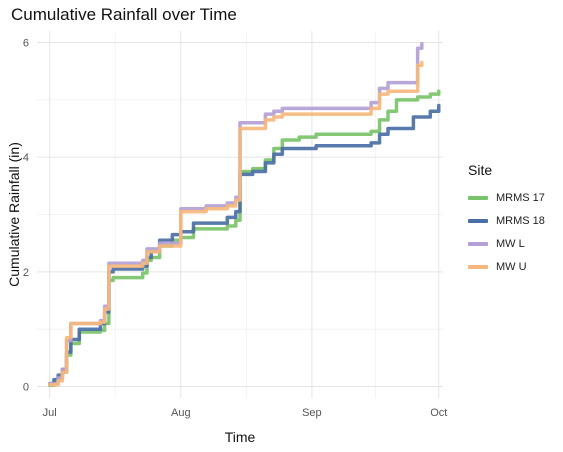 The image size is (563, 452). Describe the element at coordinates (438, 413) in the screenshot. I see `x-tick-label: Oct` at that location.